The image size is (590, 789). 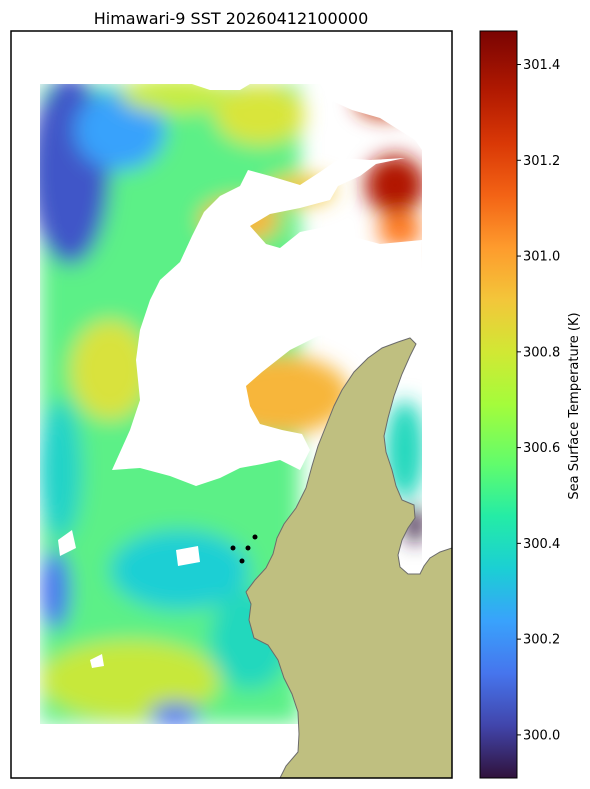 What do you see at coordinates (541, 65) in the screenshot?
I see `colorbar-tick-label: 301.4` at bounding box center [541, 65].